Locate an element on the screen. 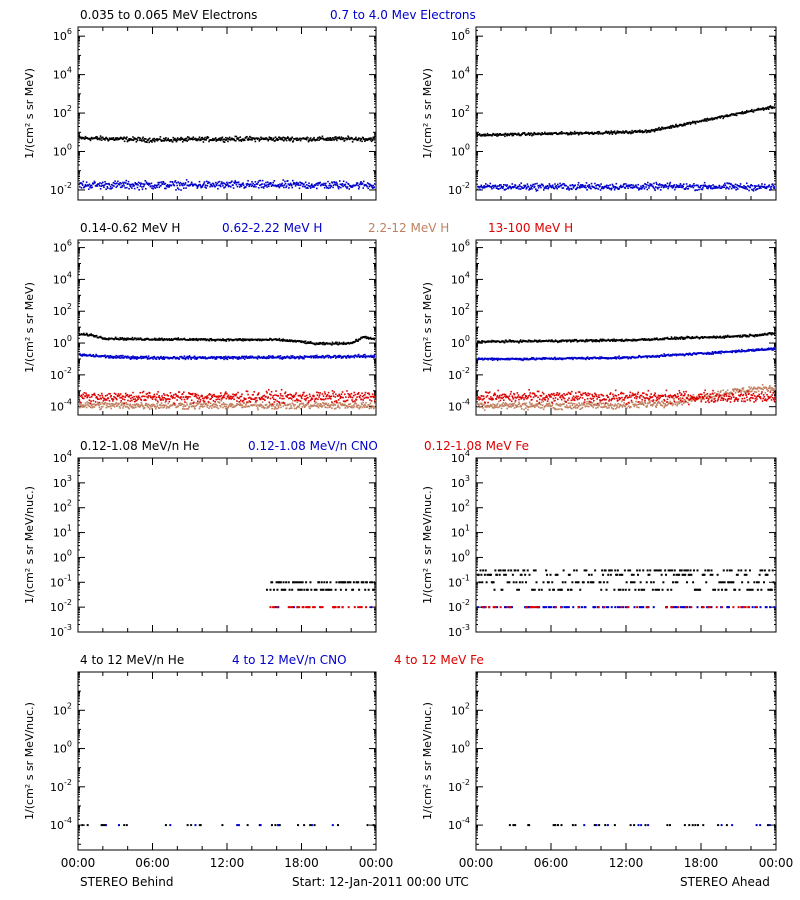 Image resolution: width=800 pixels, height=900 pixels. legend-entry: 0.7 to 4.0 Mev Electrons is located at coordinates (403, 15).